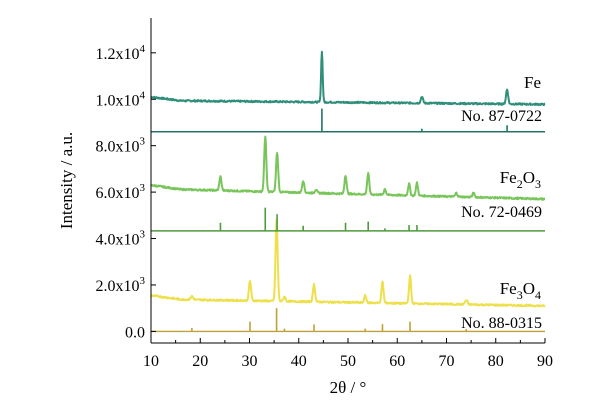 This screenshot has width=605, height=402. I want to click on y-axis-title: Intensity / a.u., so click(66, 180).